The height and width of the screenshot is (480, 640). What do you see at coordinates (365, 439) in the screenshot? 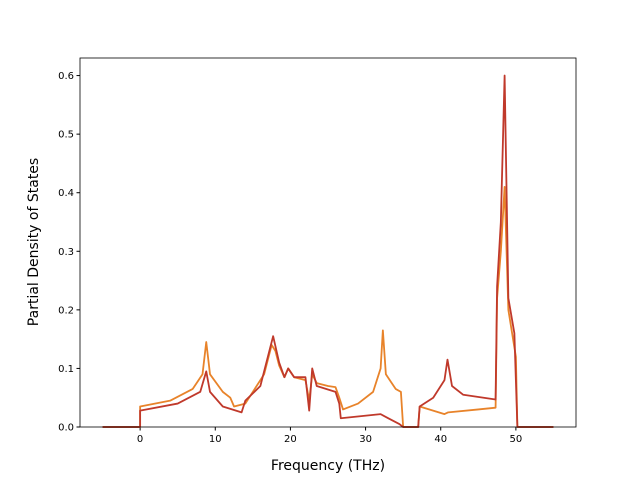
I see `x-tick-label: 30` at bounding box center [365, 439].